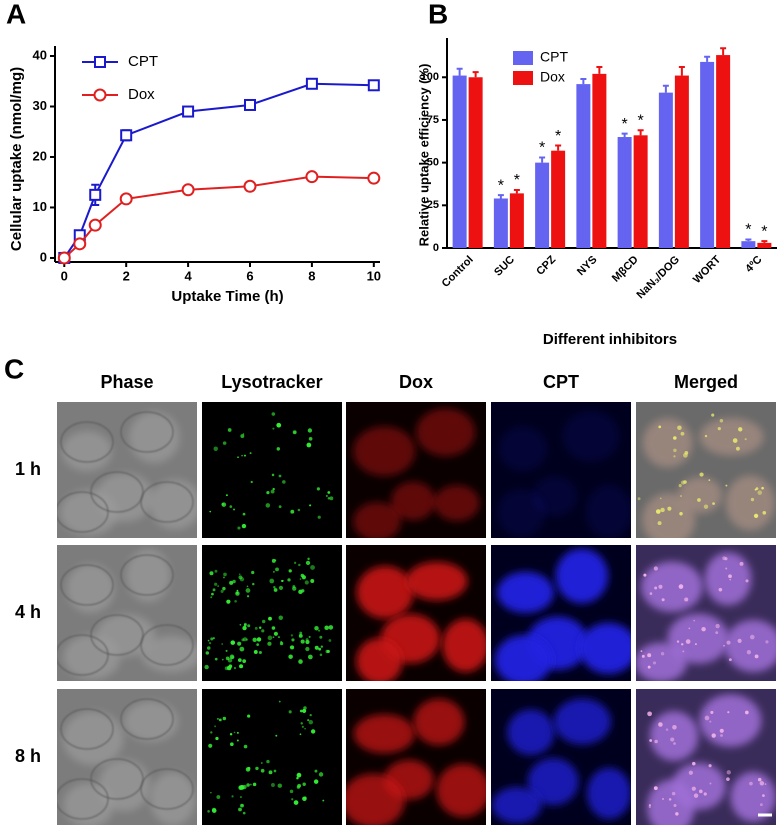  Describe the element at coordinates (523, 78) in the screenshot. I see `legend-swatch` at that location.